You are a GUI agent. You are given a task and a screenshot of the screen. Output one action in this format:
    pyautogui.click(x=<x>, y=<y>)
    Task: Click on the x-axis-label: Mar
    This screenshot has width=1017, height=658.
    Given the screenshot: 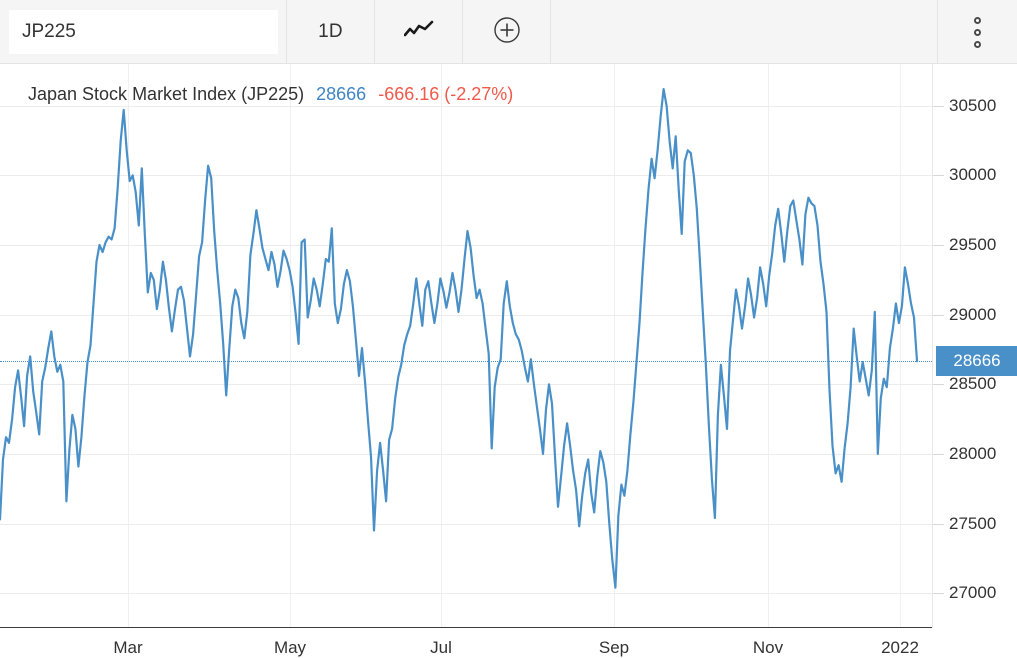 What is the action you would take?
    pyautogui.click(x=128, y=647)
    